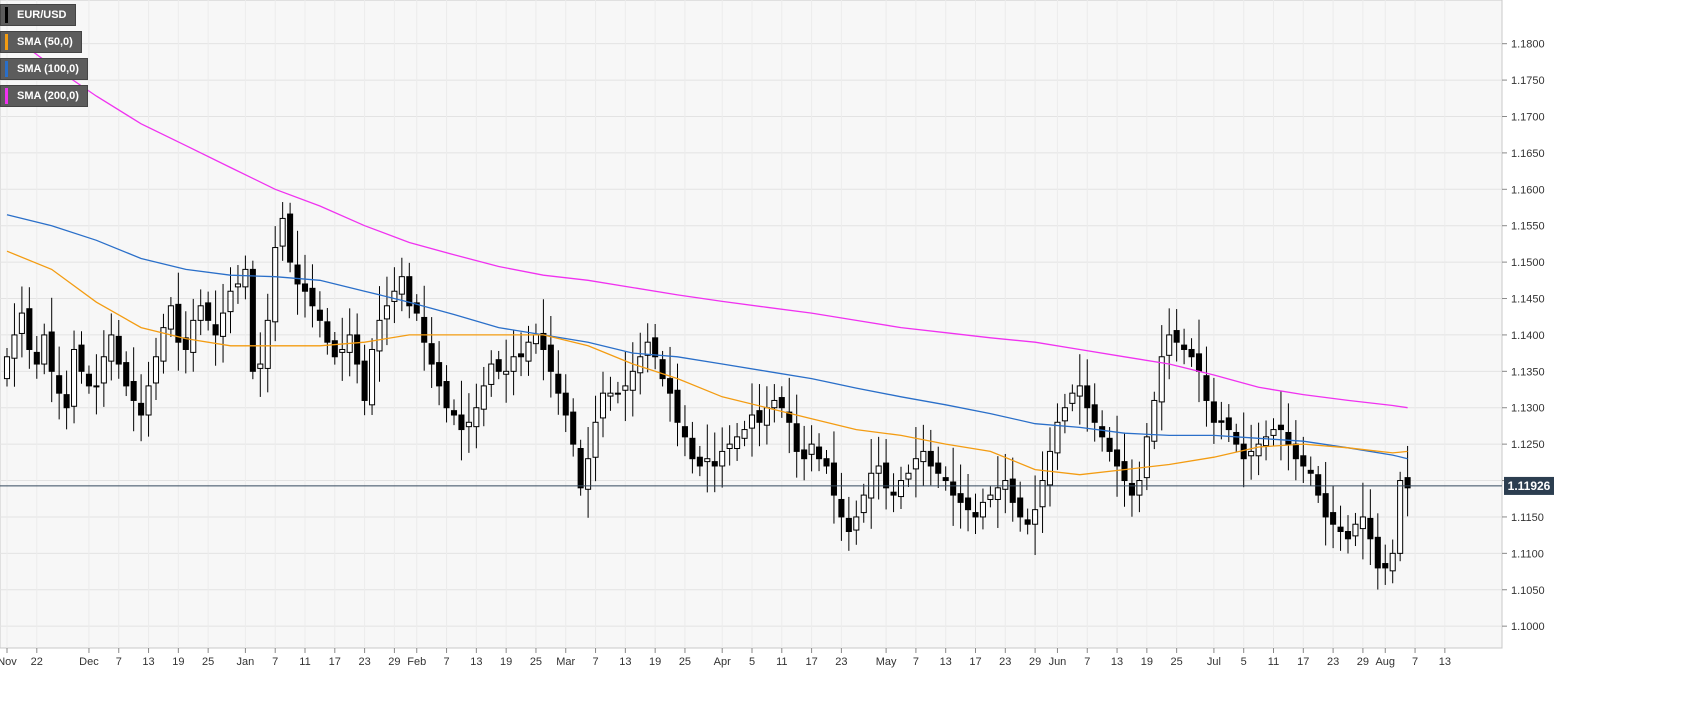 This screenshot has height=728, width=1707. Describe the element at coordinates (1528, 336) in the screenshot. I see `y-tick-label: 1.1400` at that location.